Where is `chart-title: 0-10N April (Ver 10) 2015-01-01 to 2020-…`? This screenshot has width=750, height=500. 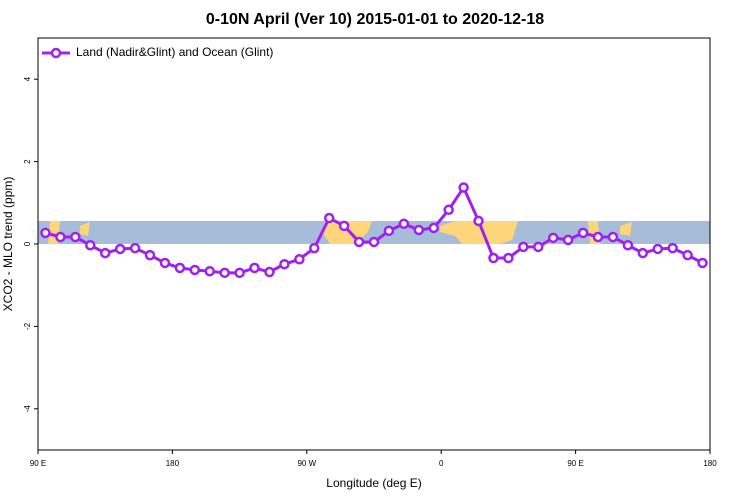 chart-title: 0-10N April (Ver 10) 2015-01-01 to 2020-… is located at coordinates (375, 19).